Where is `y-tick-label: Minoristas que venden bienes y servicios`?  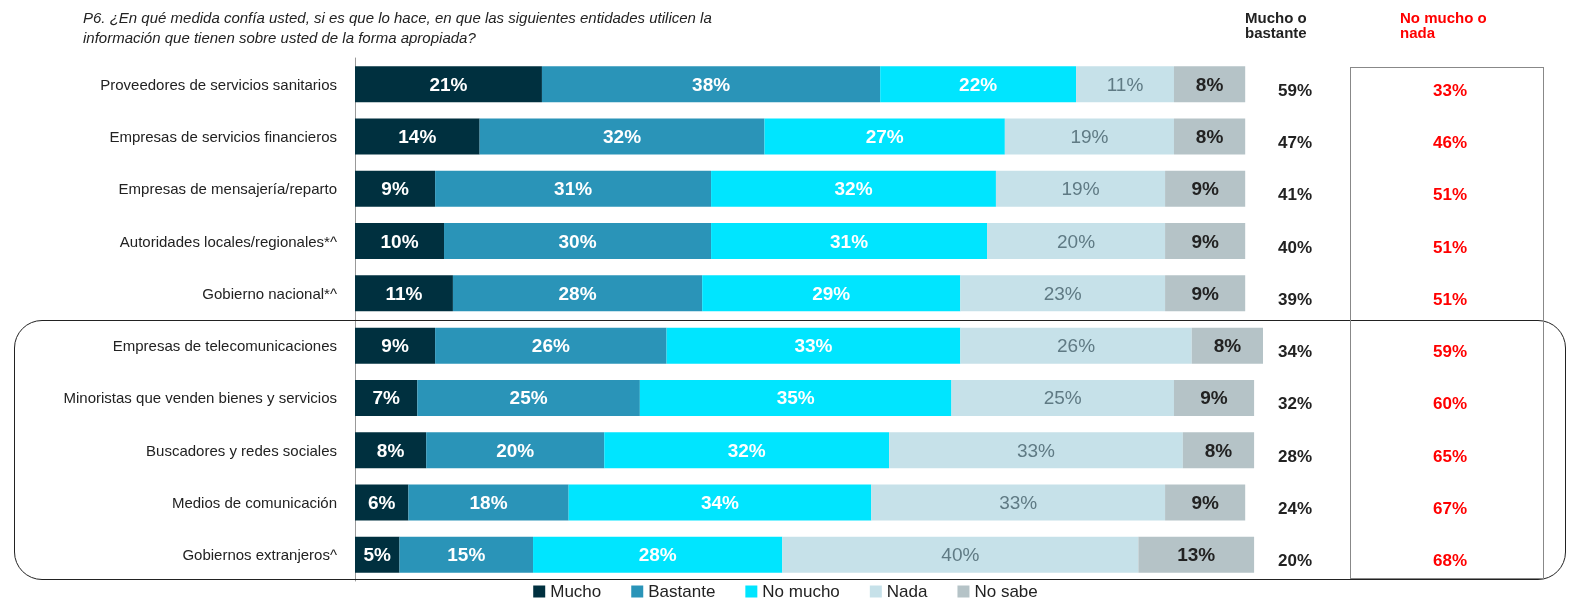 y-tick-label: Minoristas que venden bienes y servicios is located at coordinates (200, 398).